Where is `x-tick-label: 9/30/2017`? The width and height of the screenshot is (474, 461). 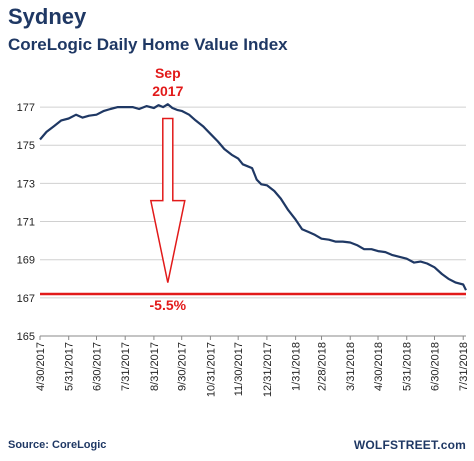 x-tick-label: 9/30/2017 is located at coordinates (183, 366).